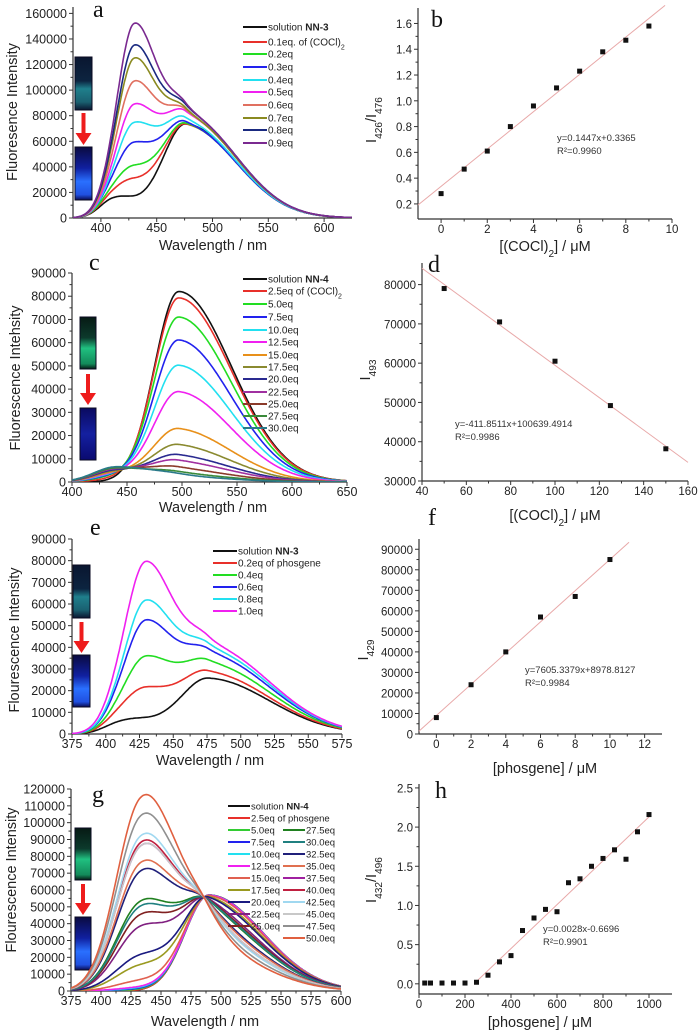 This screenshot has width=700, height=1033. I want to click on x-tick-label: 200, so click(464, 1005).